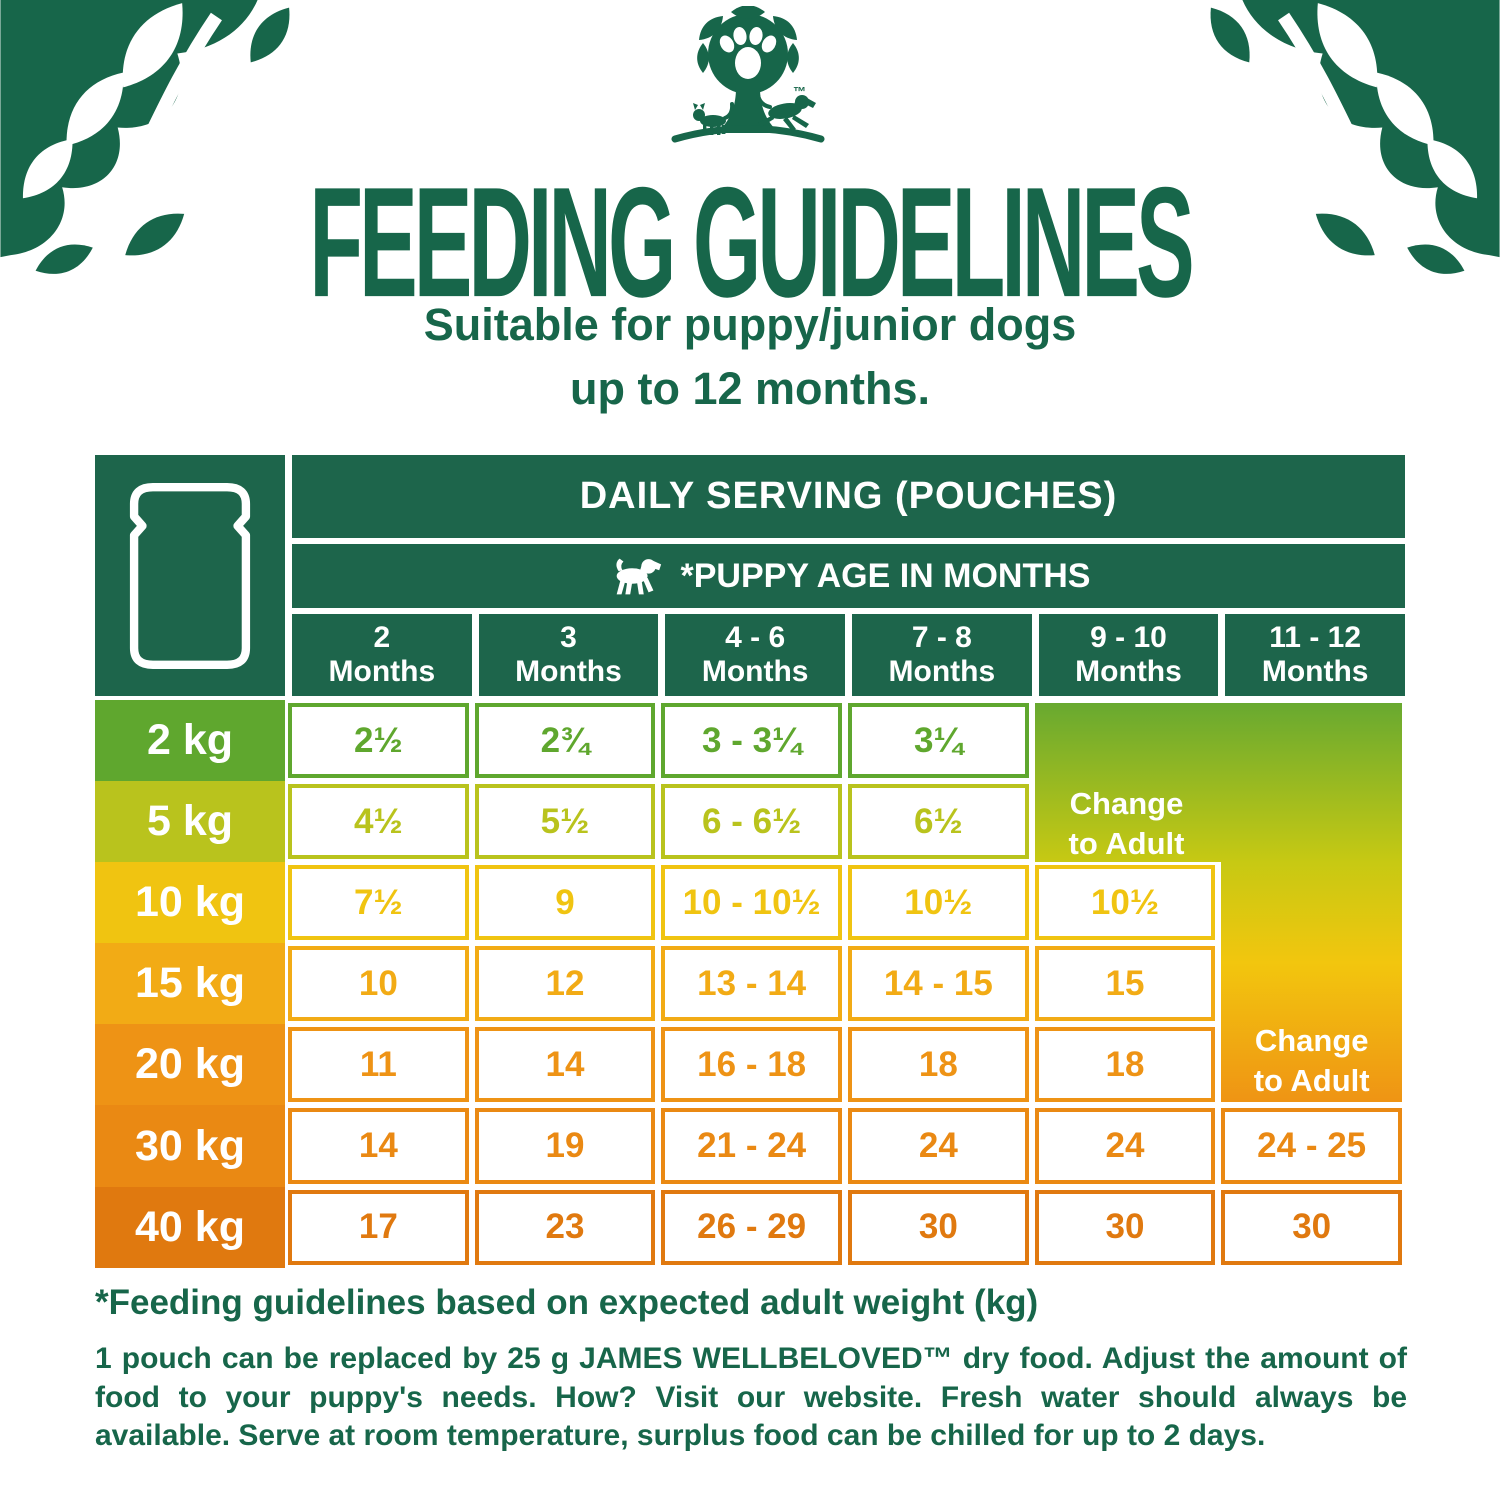 The height and width of the screenshot is (1500, 1500). Describe the element at coordinates (751, 903) in the screenshot. I see `serving-cell: 10 - 10½` at that location.